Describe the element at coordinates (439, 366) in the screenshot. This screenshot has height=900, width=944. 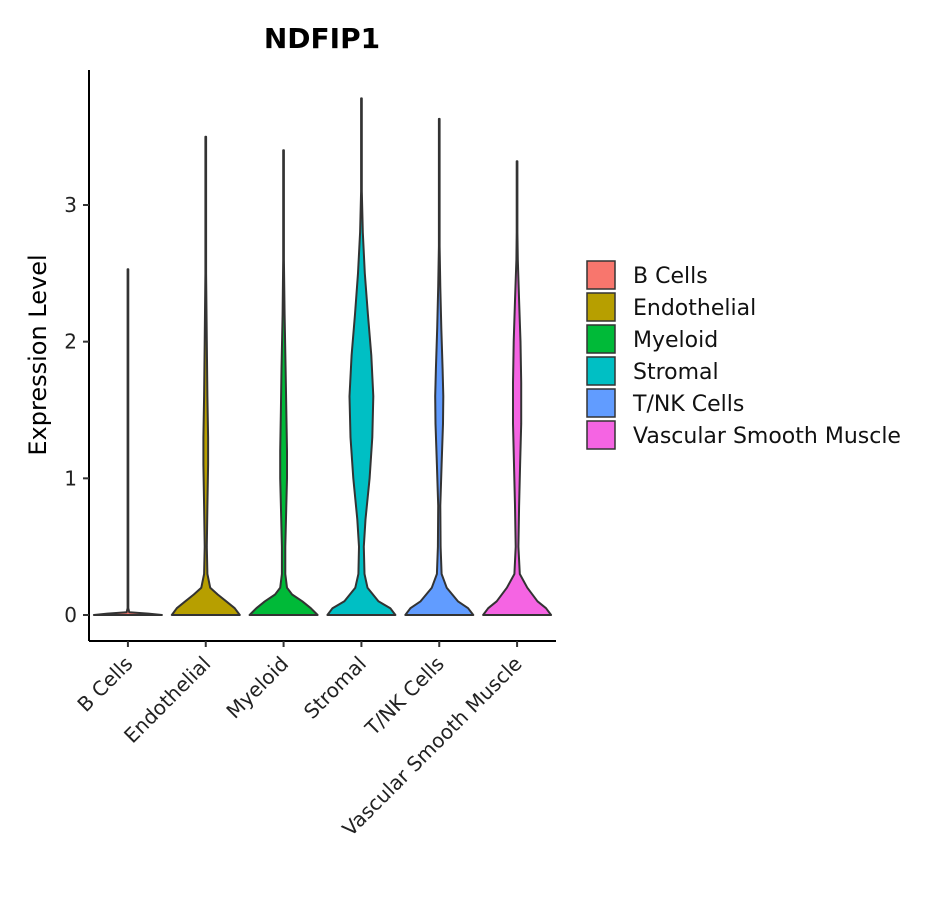
I see `violin-t-nk-cells` at that location.